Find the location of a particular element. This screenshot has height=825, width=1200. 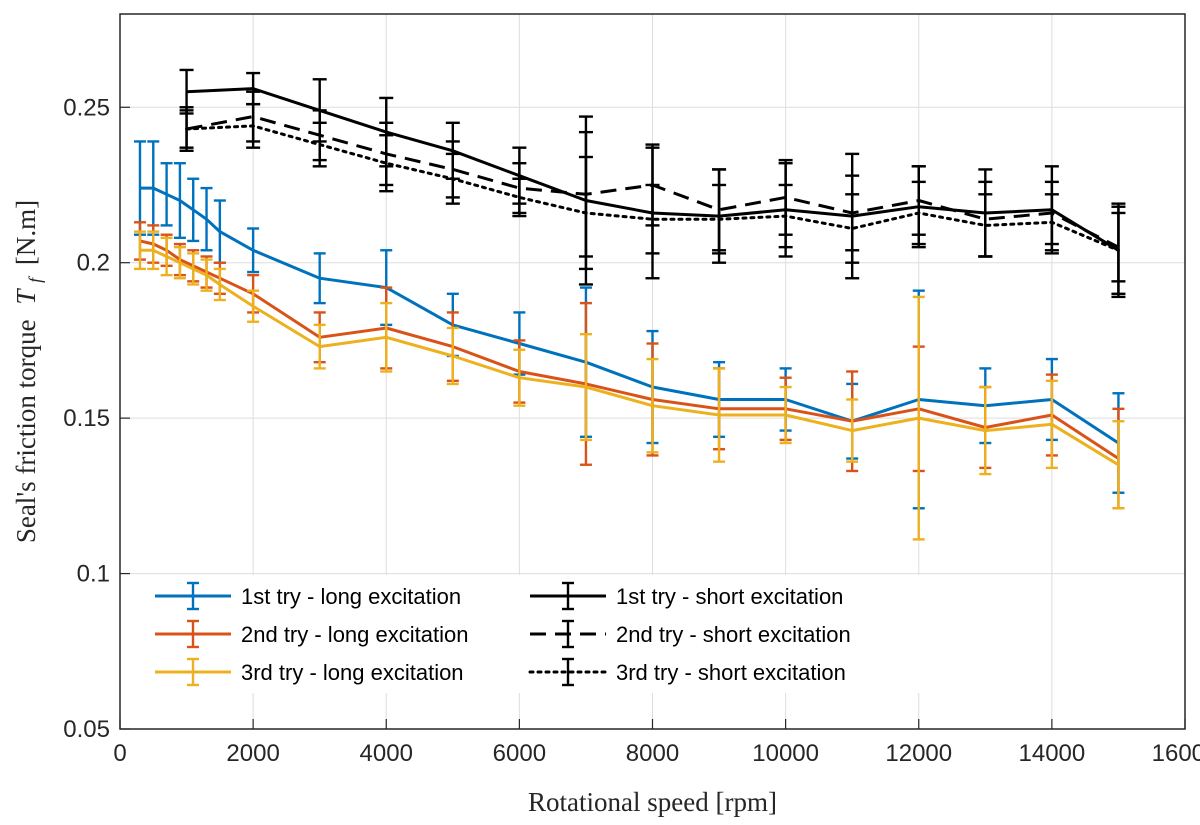

series-line is located at coordinates (652, 188).